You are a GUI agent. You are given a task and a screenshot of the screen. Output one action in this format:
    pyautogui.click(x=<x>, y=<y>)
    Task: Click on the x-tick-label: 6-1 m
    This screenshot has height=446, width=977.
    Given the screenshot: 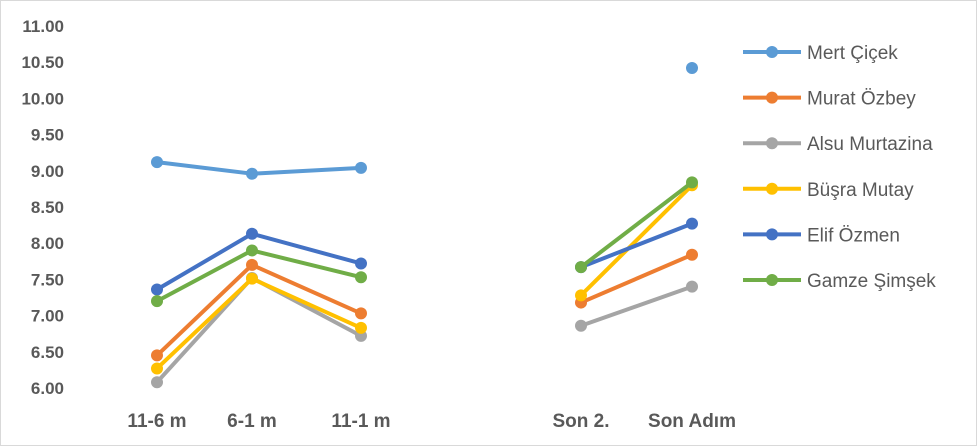 What is the action you would take?
    pyautogui.click(x=252, y=421)
    